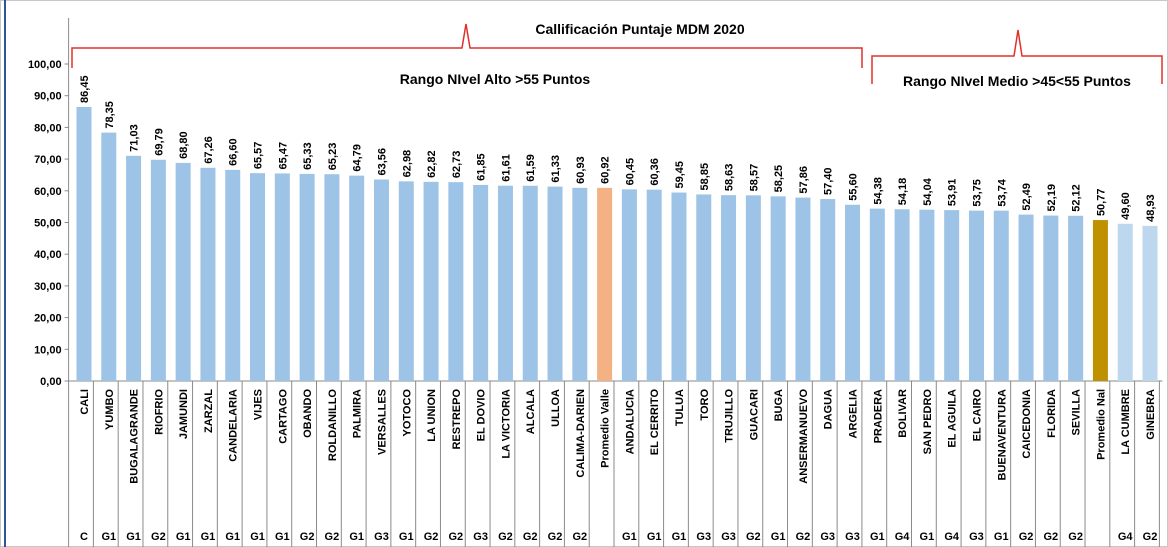 The width and height of the screenshot is (1168, 547). What do you see at coordinates (1077, 198) in the screenshot?
I see `value-label: 52,12` at bounding box center [1077, 198].